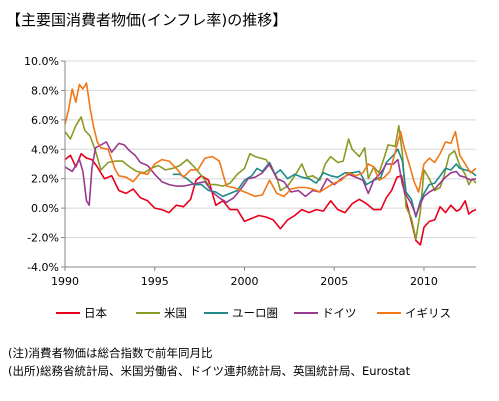 Image resolution: width=499 pixels, height=401 pixels. Describe the element at coordinates (45, 90) in the screenshot. I see `y-tick-label: 8.0%` at that location.